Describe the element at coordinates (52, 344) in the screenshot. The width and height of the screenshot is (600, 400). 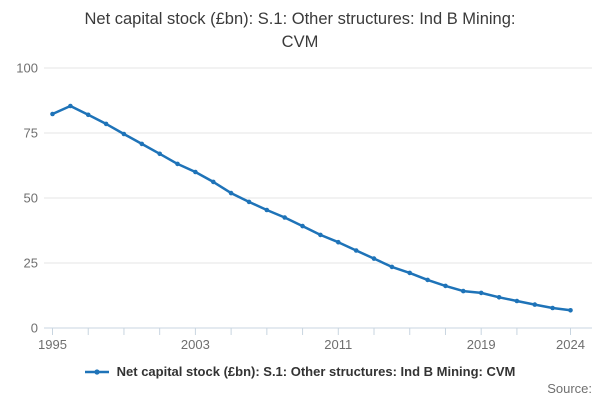
I see `x-axis-tick-label: 1995` at that location.